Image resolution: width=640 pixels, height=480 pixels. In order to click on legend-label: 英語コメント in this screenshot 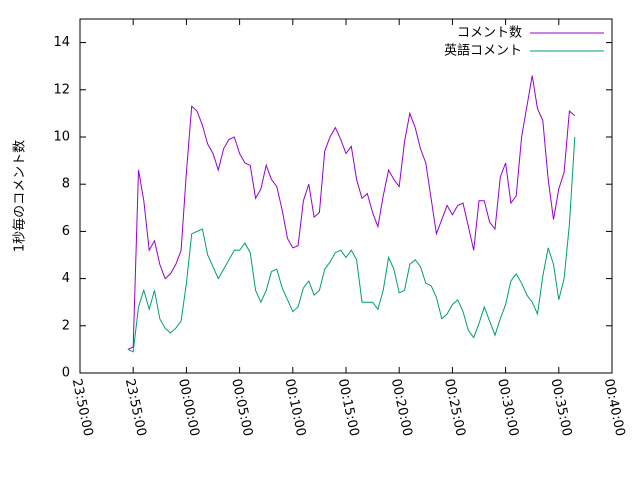, I will do `click(483, 51)`.